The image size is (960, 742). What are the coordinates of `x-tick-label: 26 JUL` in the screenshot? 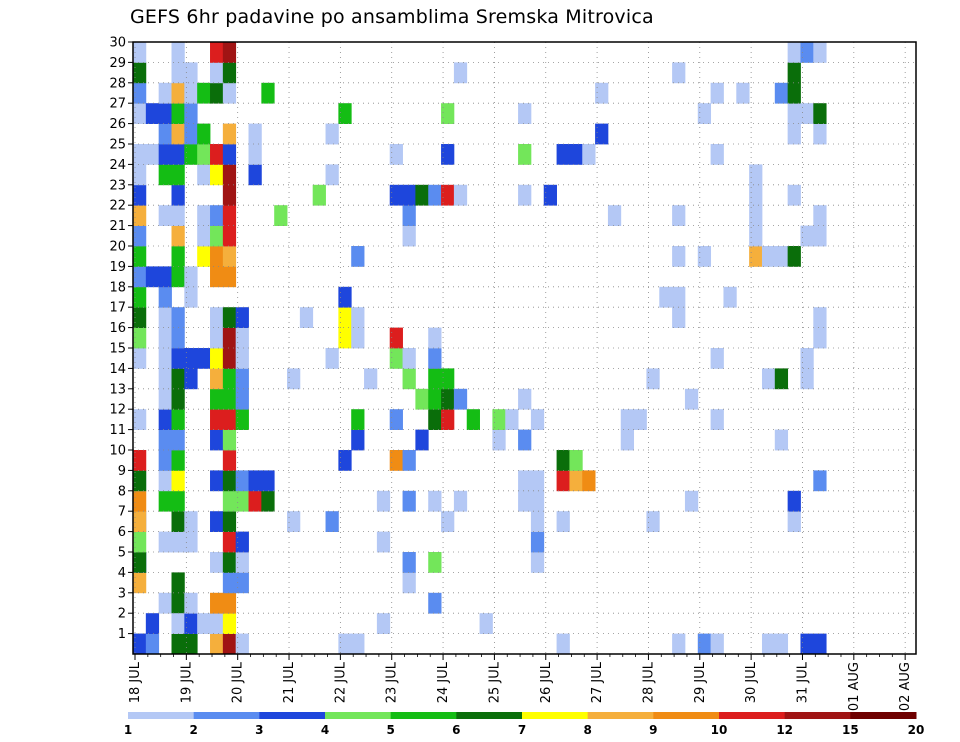 It's located at (546, 682).